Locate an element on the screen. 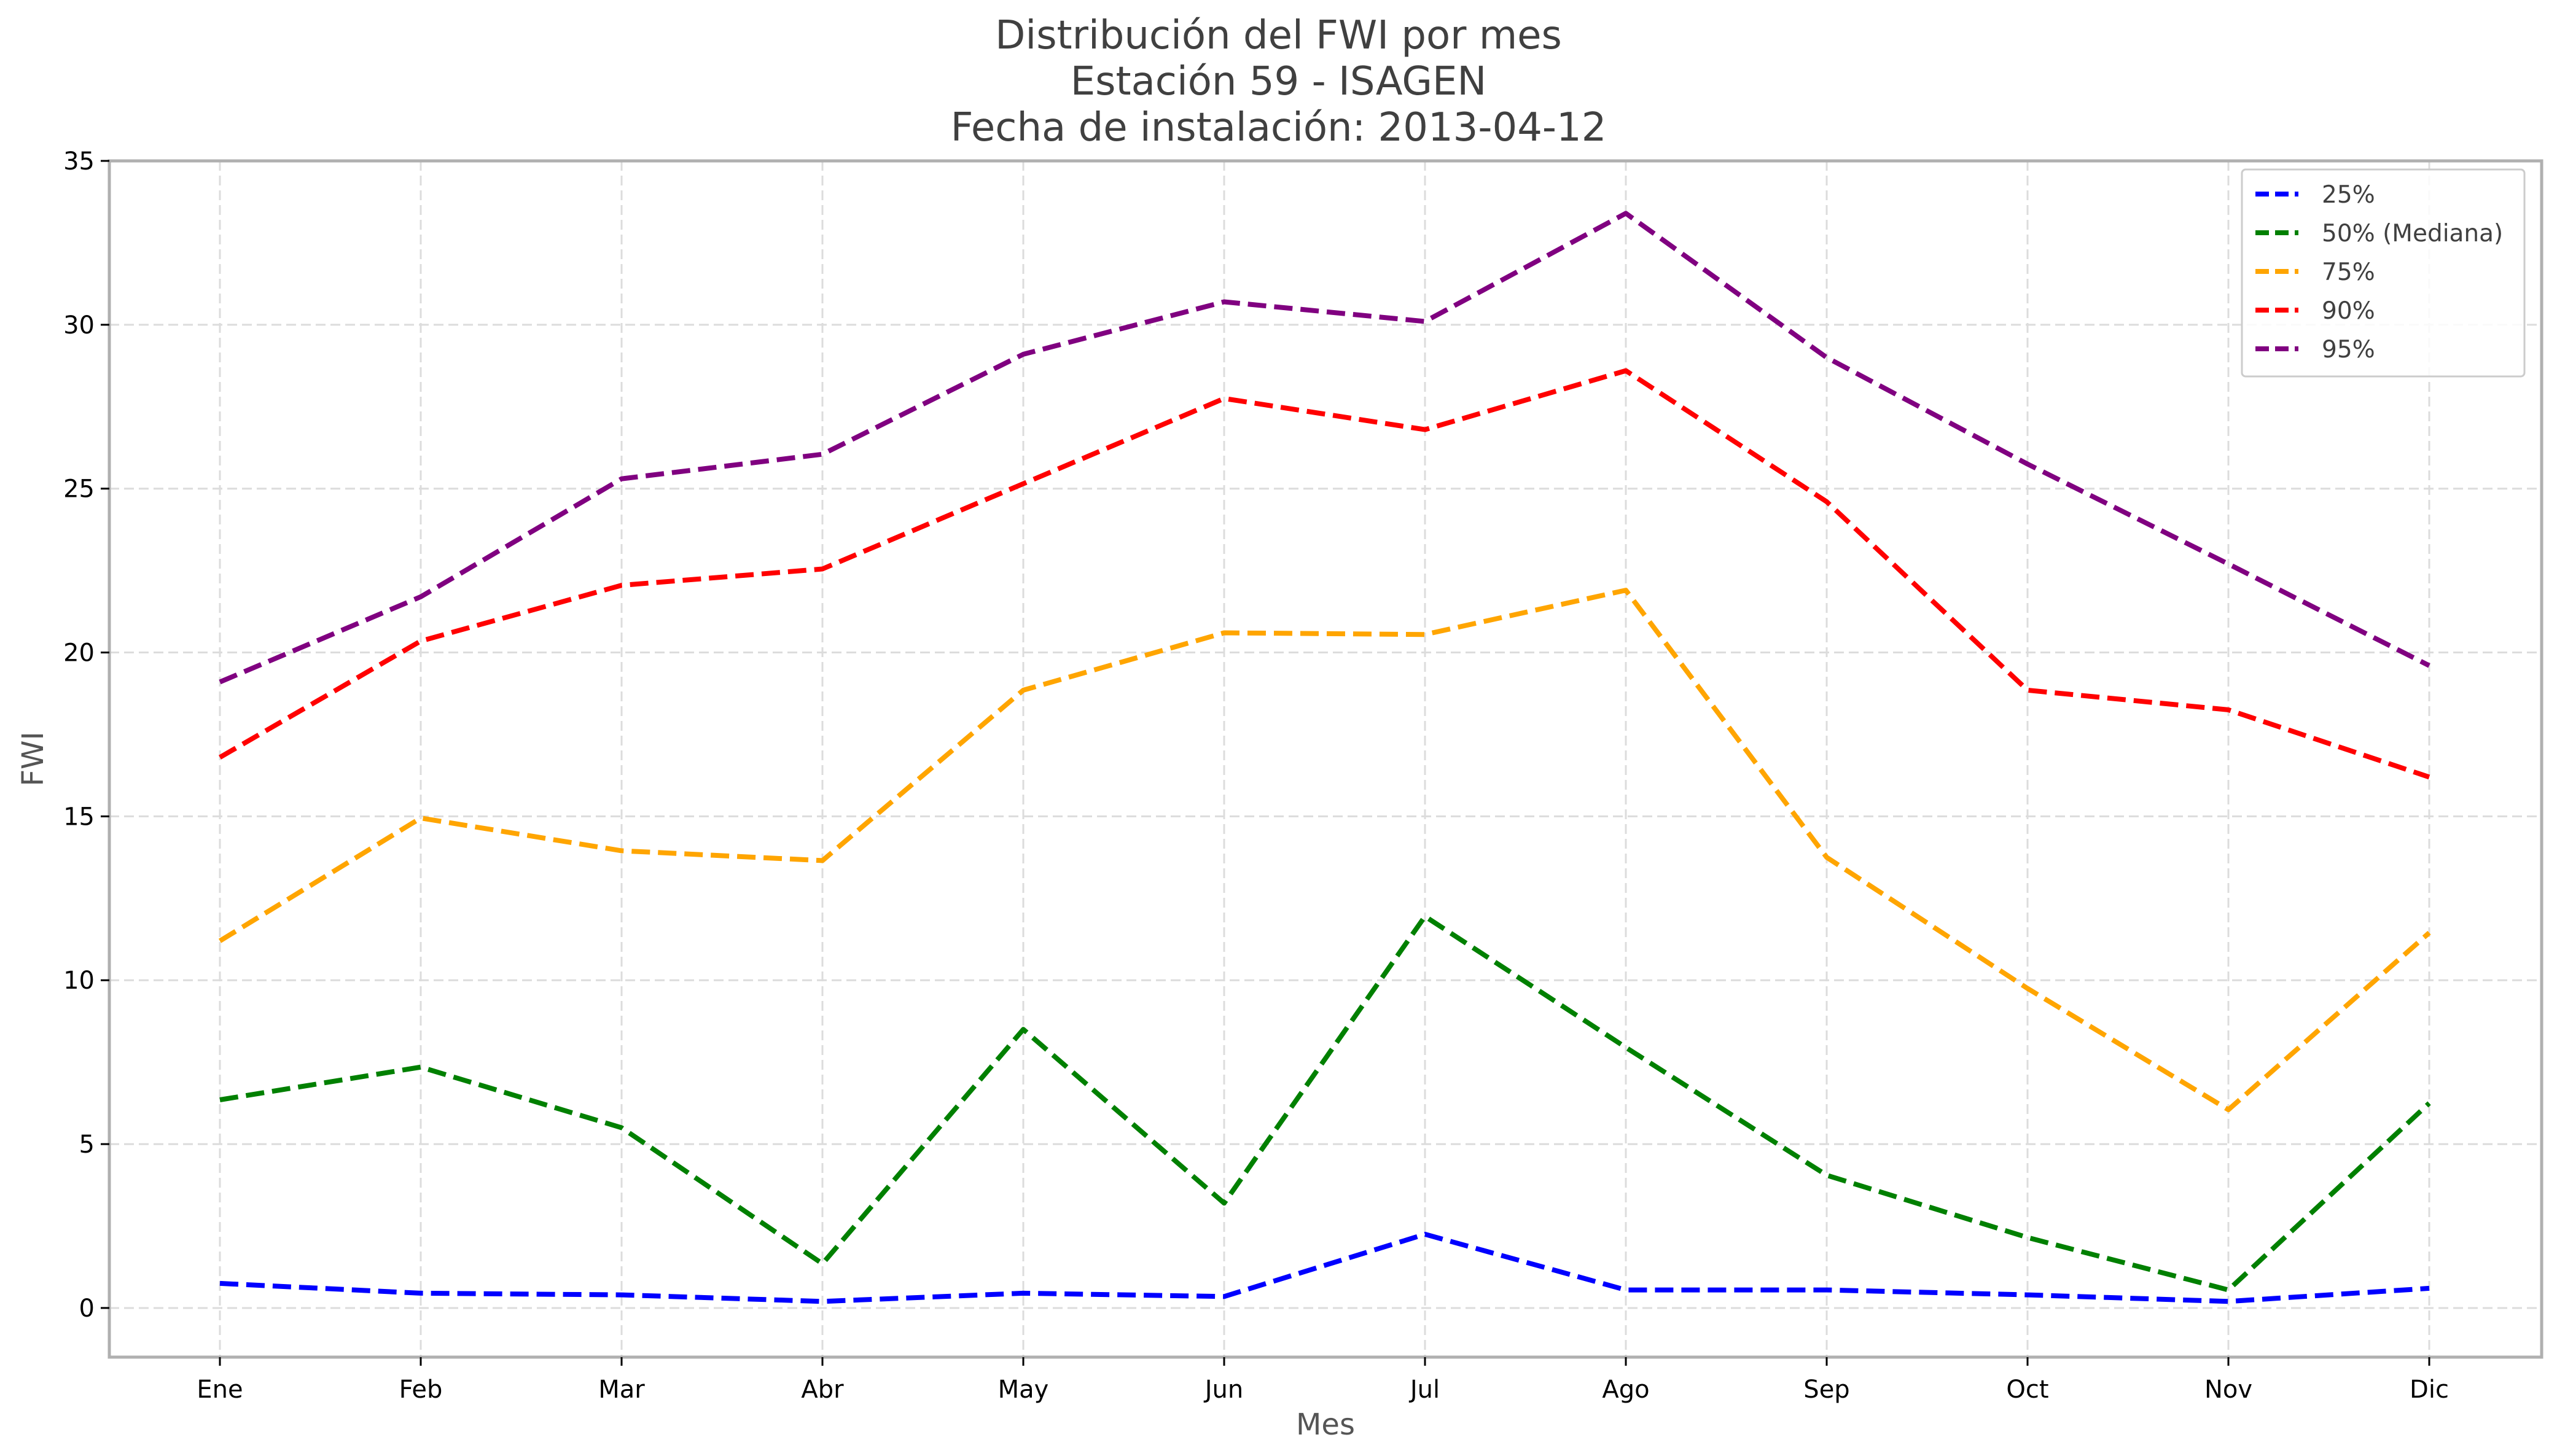 The image size is (2557, 1456). x-tick-label: May is located at coordinates (1024, 1390).